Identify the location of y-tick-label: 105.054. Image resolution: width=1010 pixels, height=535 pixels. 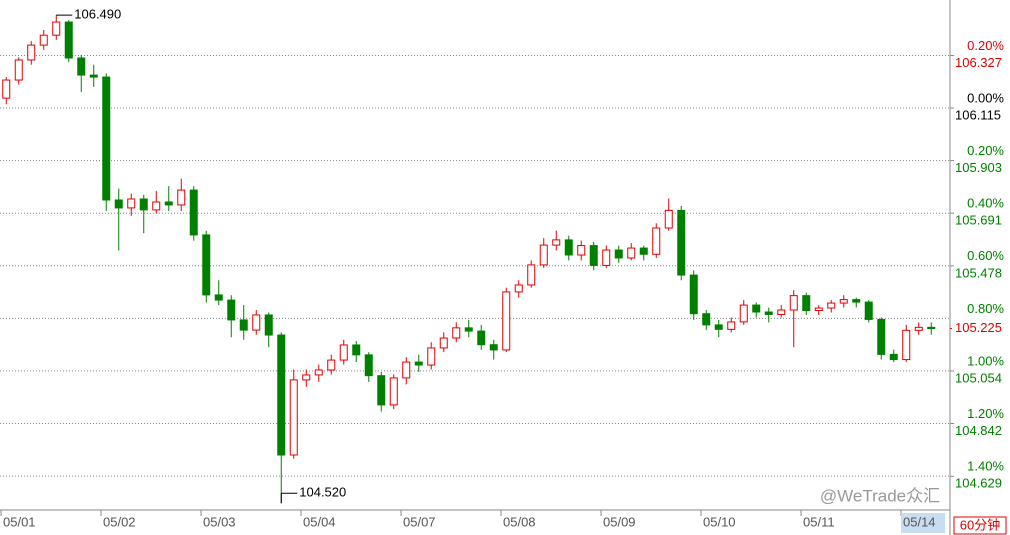
(978, 377).